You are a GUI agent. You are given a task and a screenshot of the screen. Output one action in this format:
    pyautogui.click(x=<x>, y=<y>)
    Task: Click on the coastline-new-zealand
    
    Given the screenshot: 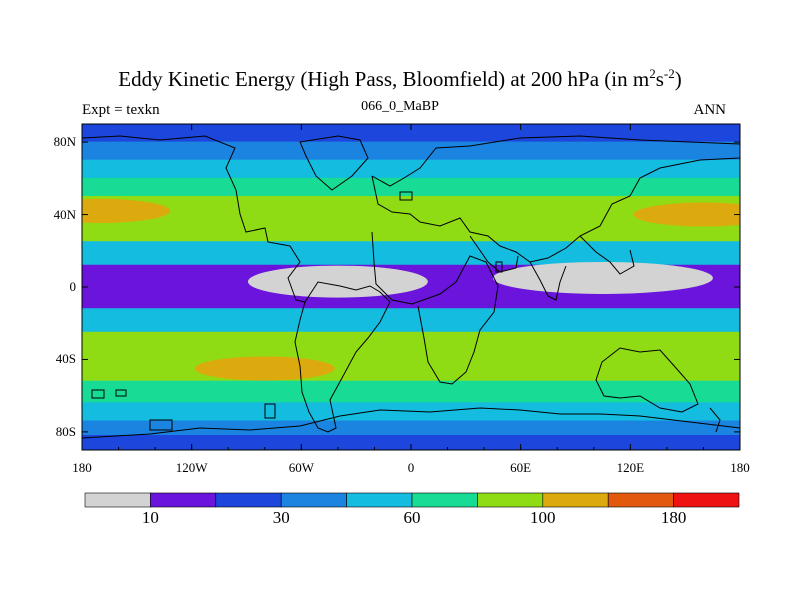 What is the action you would take?
    pyautogui.click(x=715, y=420)
    